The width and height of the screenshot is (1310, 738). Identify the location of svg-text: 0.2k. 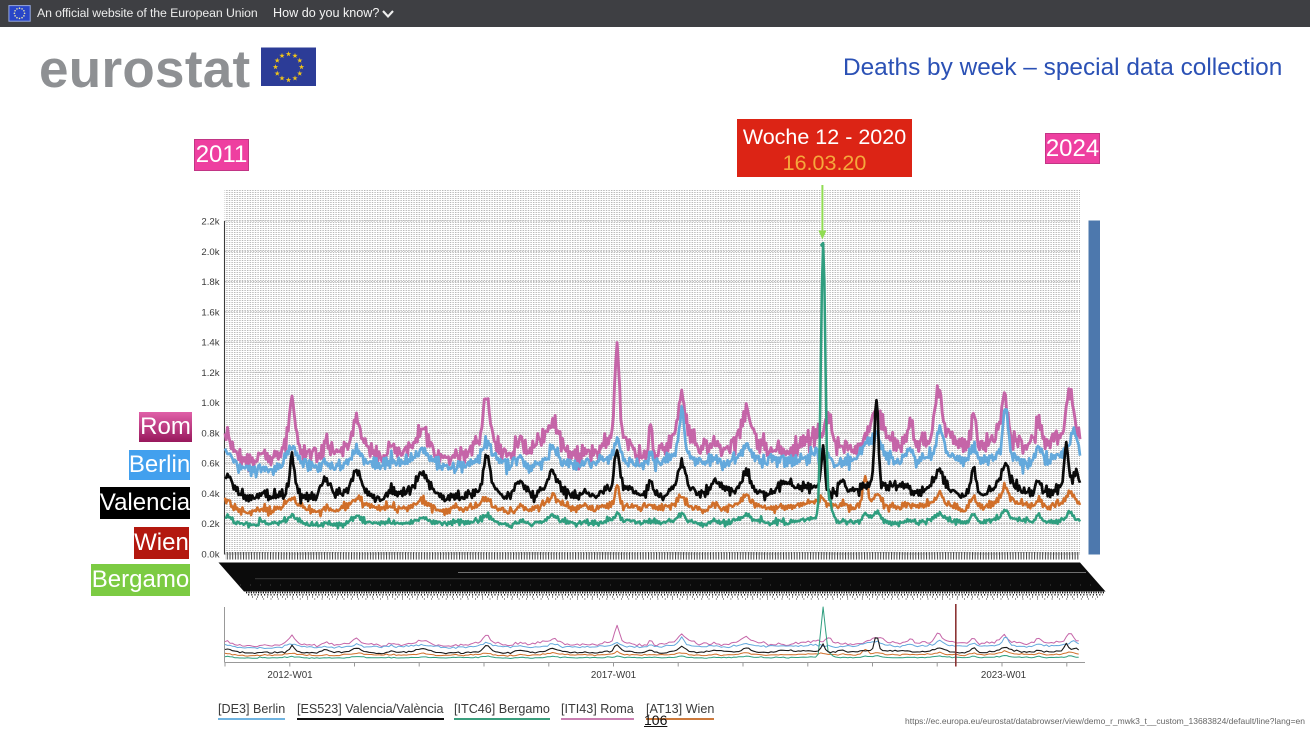
(210, 524).